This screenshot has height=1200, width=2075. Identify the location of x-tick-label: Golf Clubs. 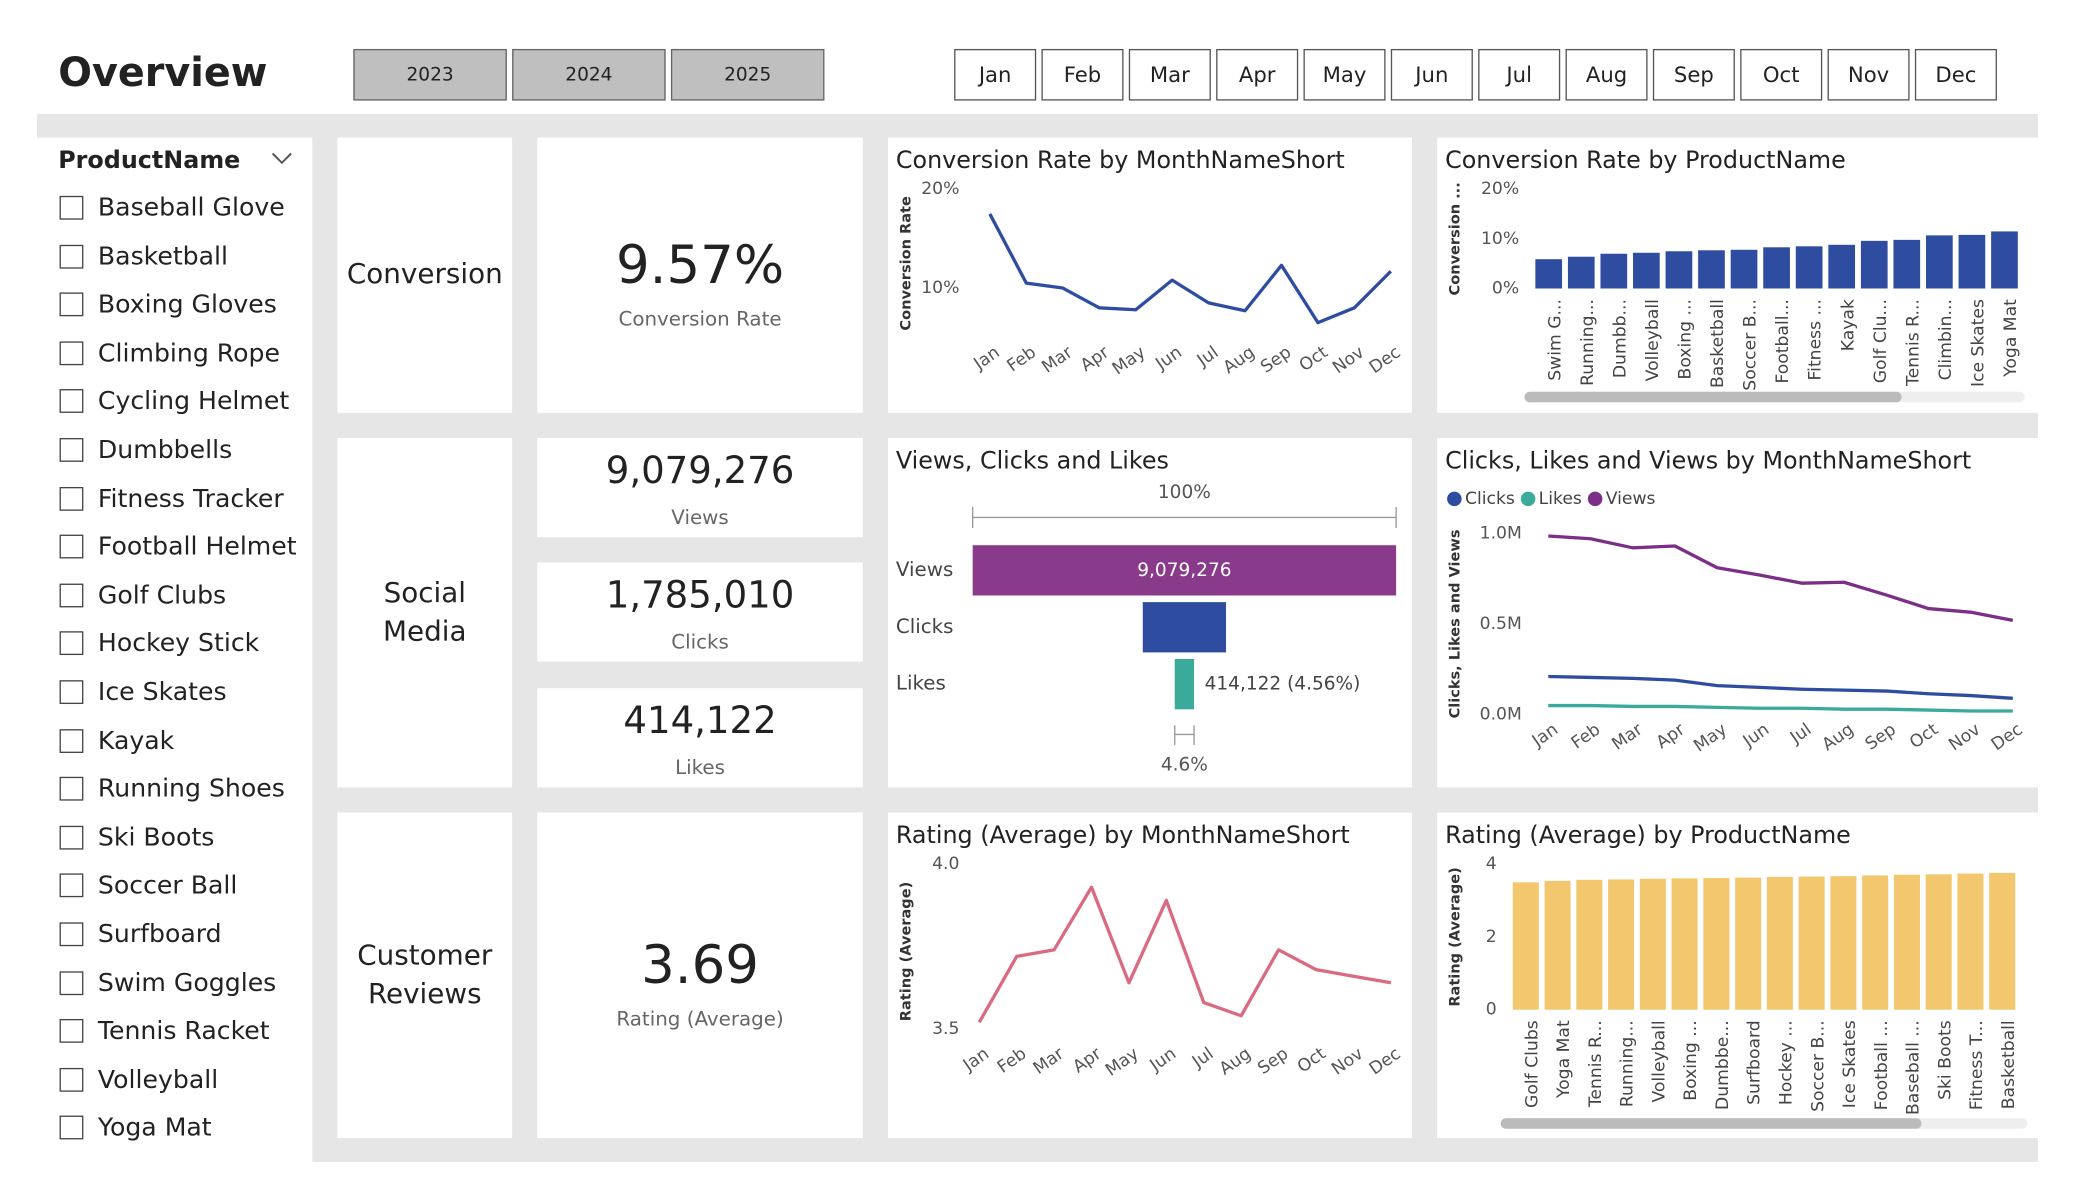
(1532, 1064).